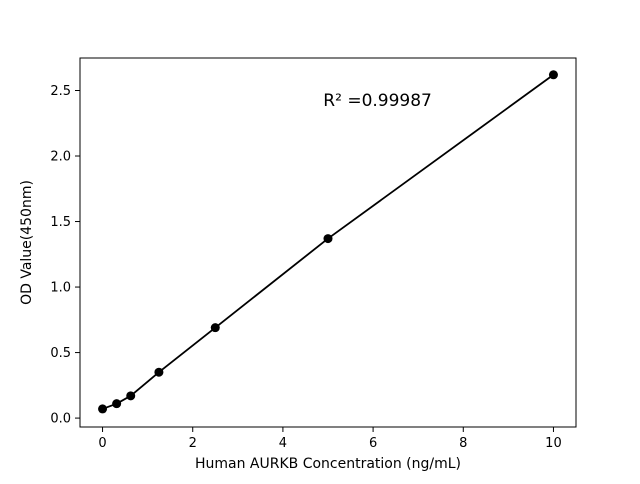 This screenshot has height=484, width=640. I want to click on y-tick-label: 0.5, so click(60, 353).